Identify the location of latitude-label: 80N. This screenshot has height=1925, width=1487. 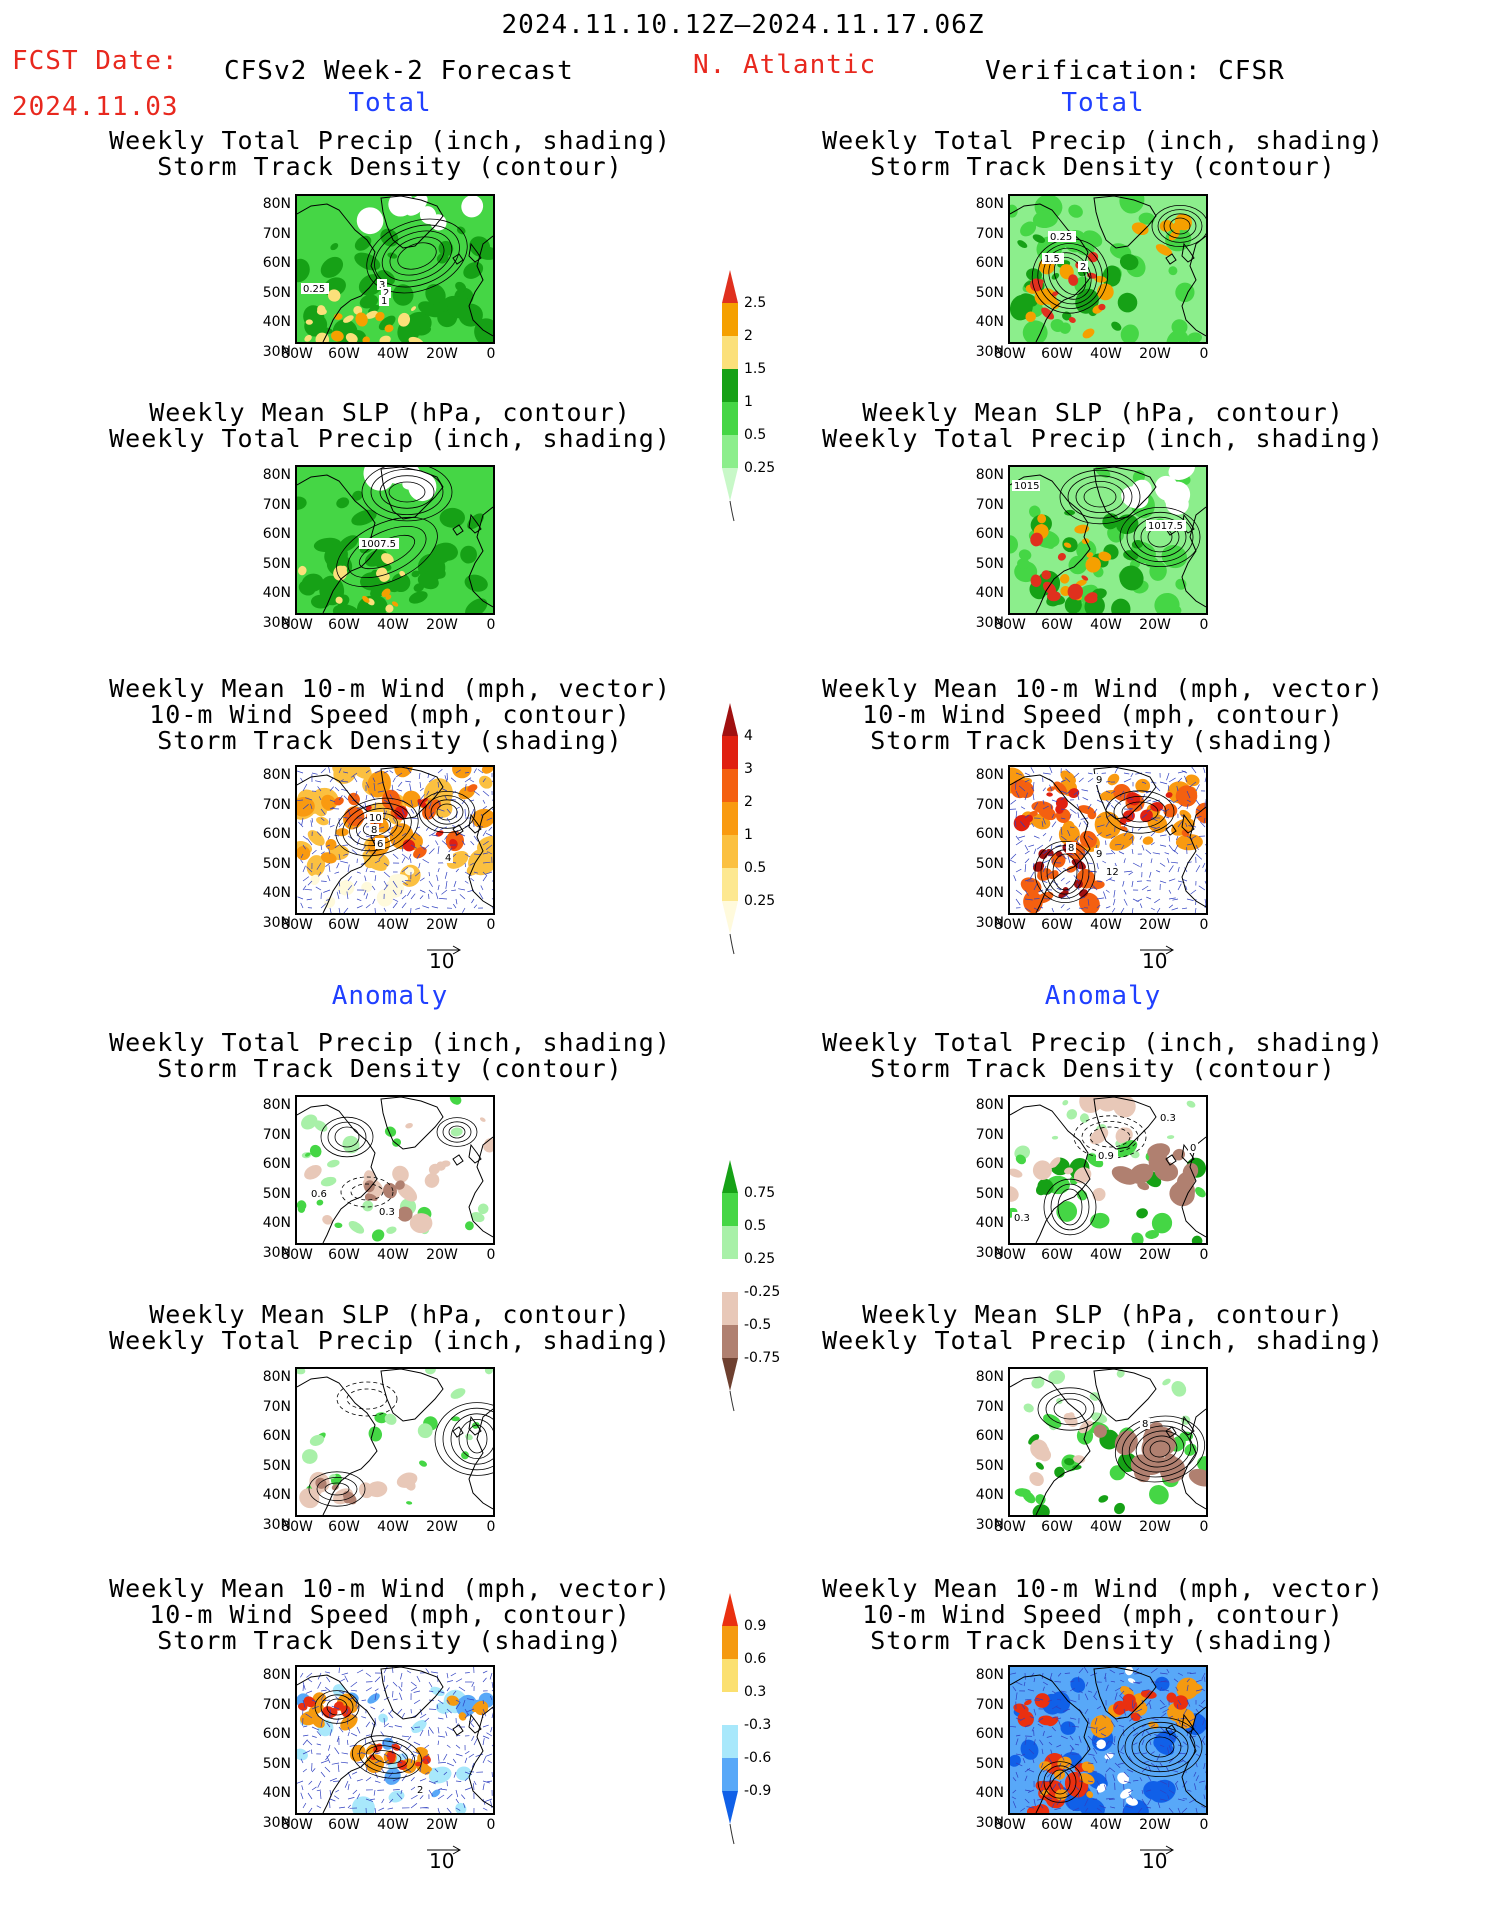
(989, 475).